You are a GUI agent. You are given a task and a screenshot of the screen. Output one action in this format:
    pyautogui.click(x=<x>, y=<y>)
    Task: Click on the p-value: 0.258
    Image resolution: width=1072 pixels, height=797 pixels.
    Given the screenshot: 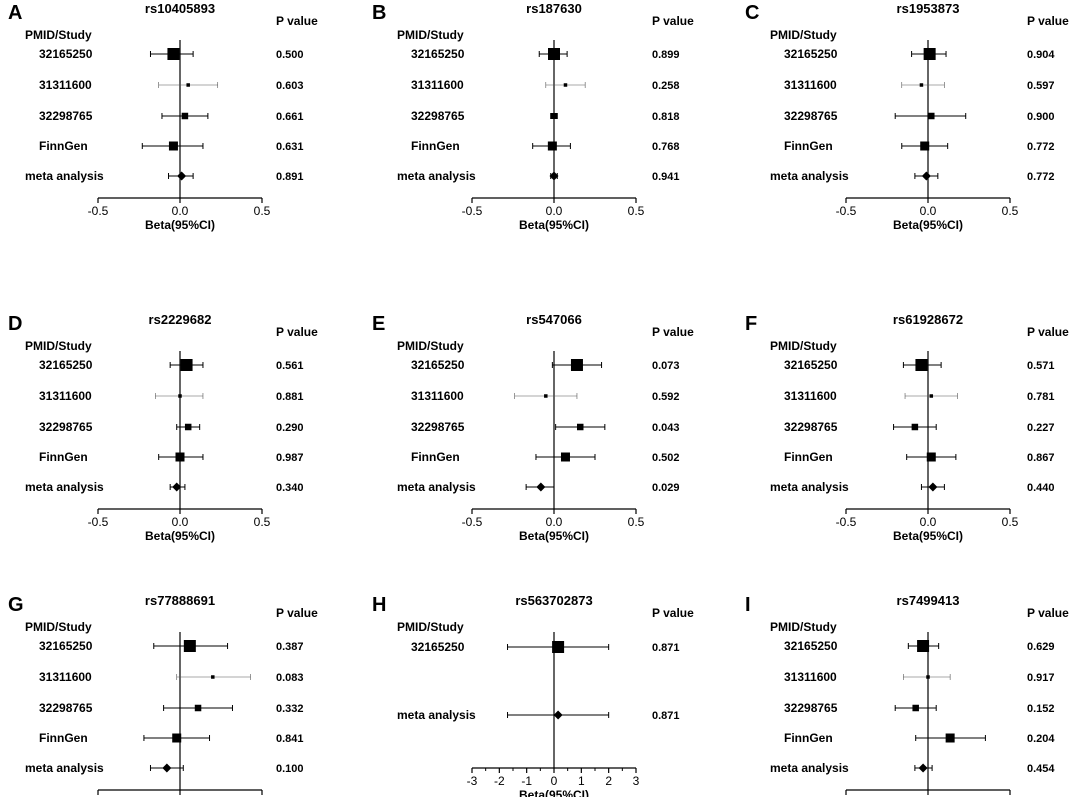 What is the action you would take?
    pyautogui.click(x=666, y=86)
    